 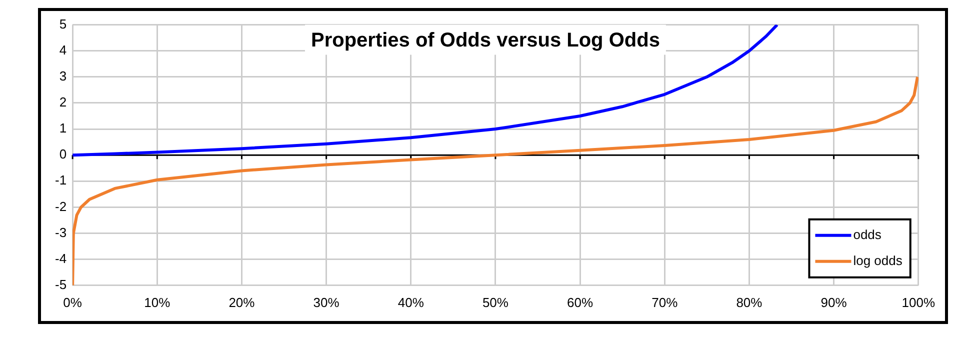 What do you see at coordinates (63, 154) in the screenshot?
I see `y-tick-label: 0` at bounding box center [63, 154].